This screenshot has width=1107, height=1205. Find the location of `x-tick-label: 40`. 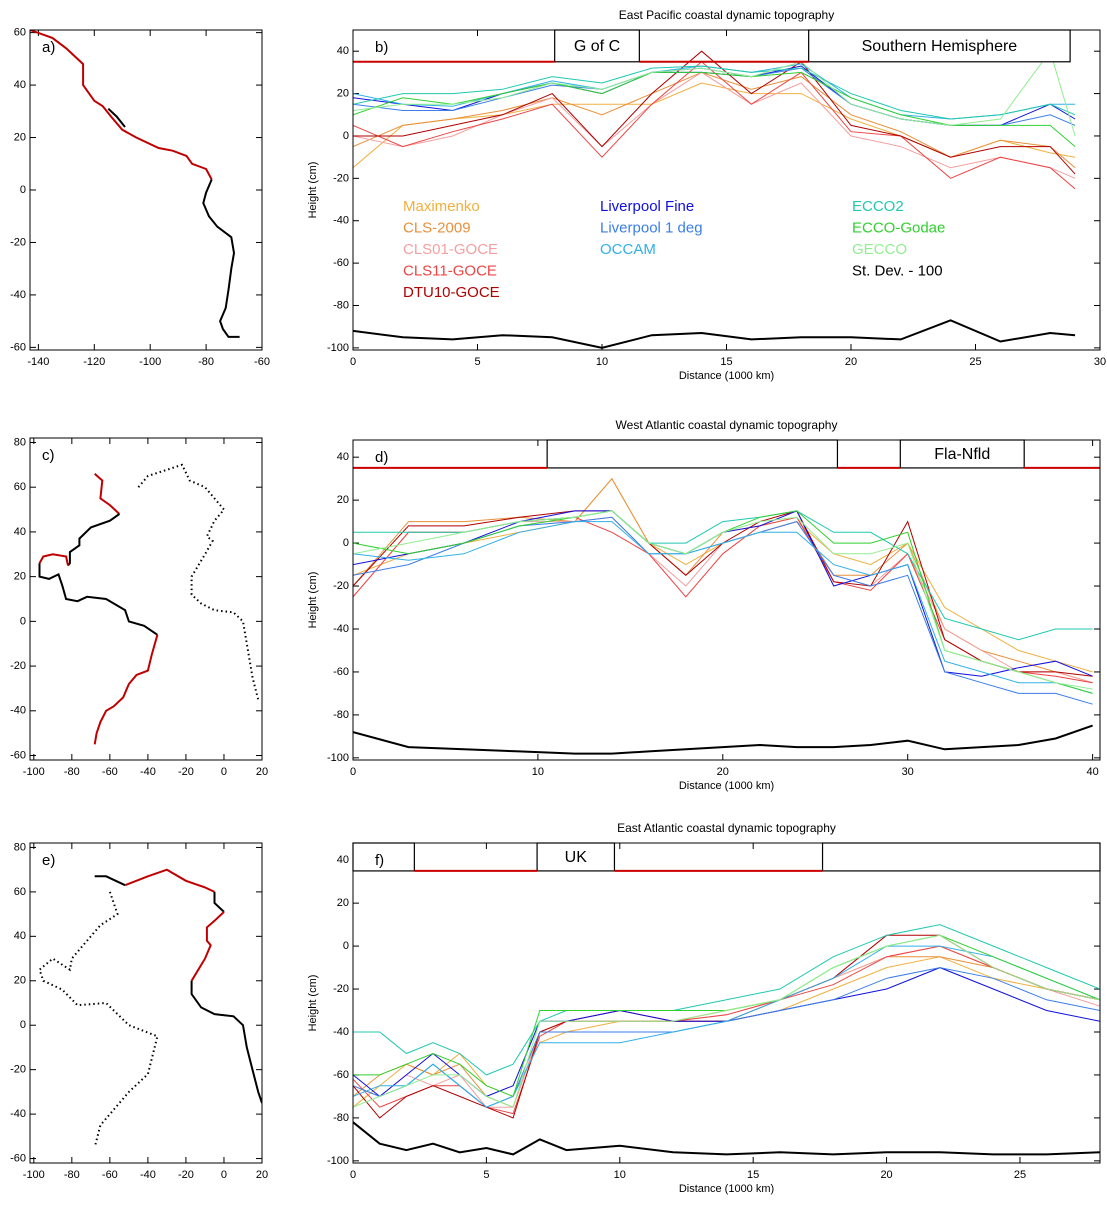

x-tick-label: 40 is located at coordinates (1092, 772).